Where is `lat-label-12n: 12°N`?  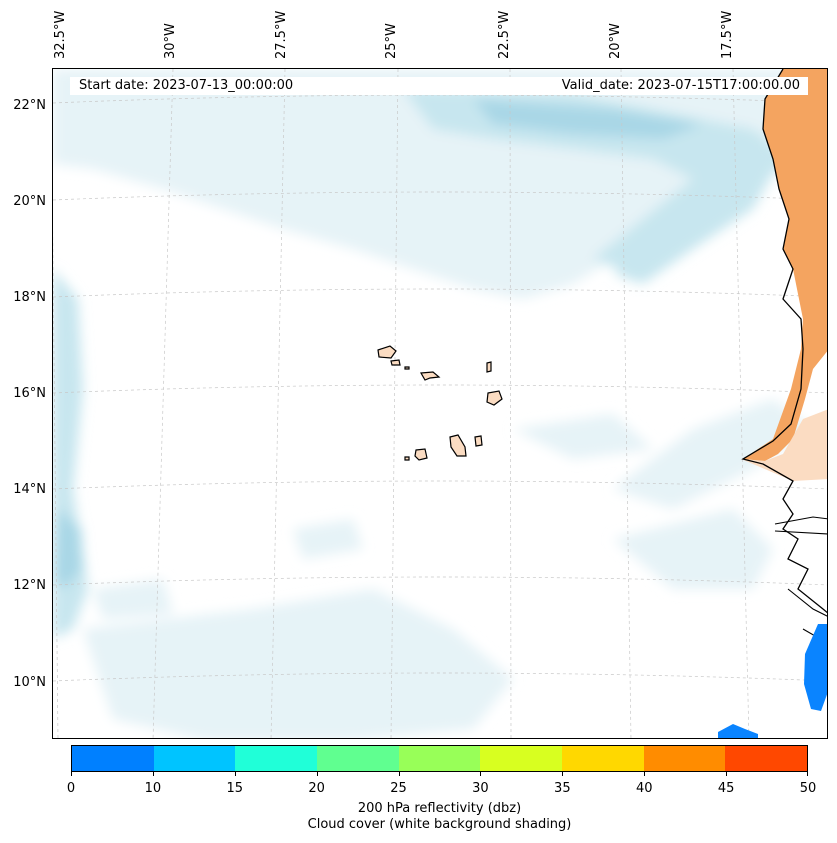 lat-label-12n: 12°N is located at coordinates (29, 585).